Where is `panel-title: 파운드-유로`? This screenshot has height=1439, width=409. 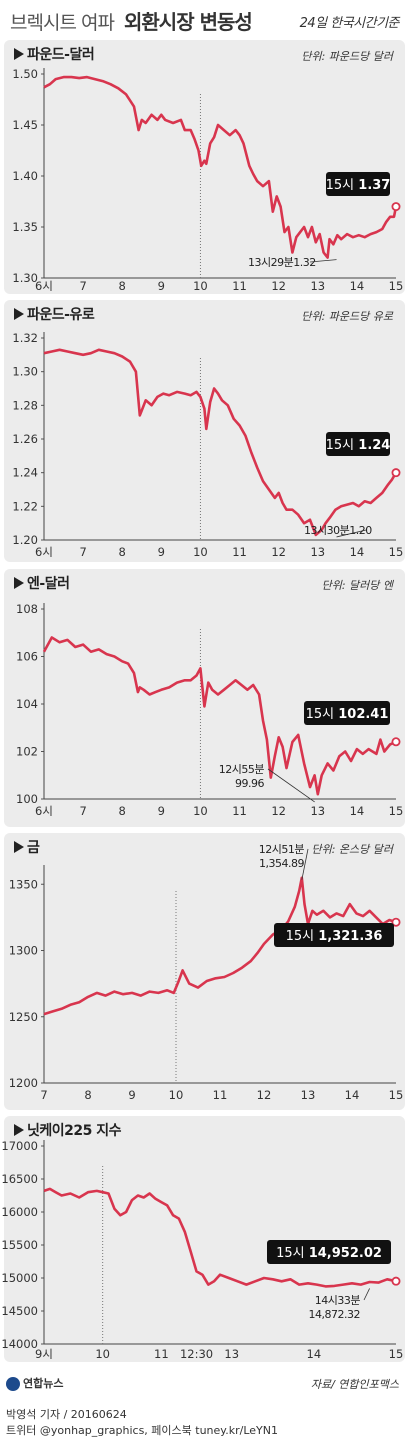
panel-title: 파운드-유로 is located at coordinates (54, 314).